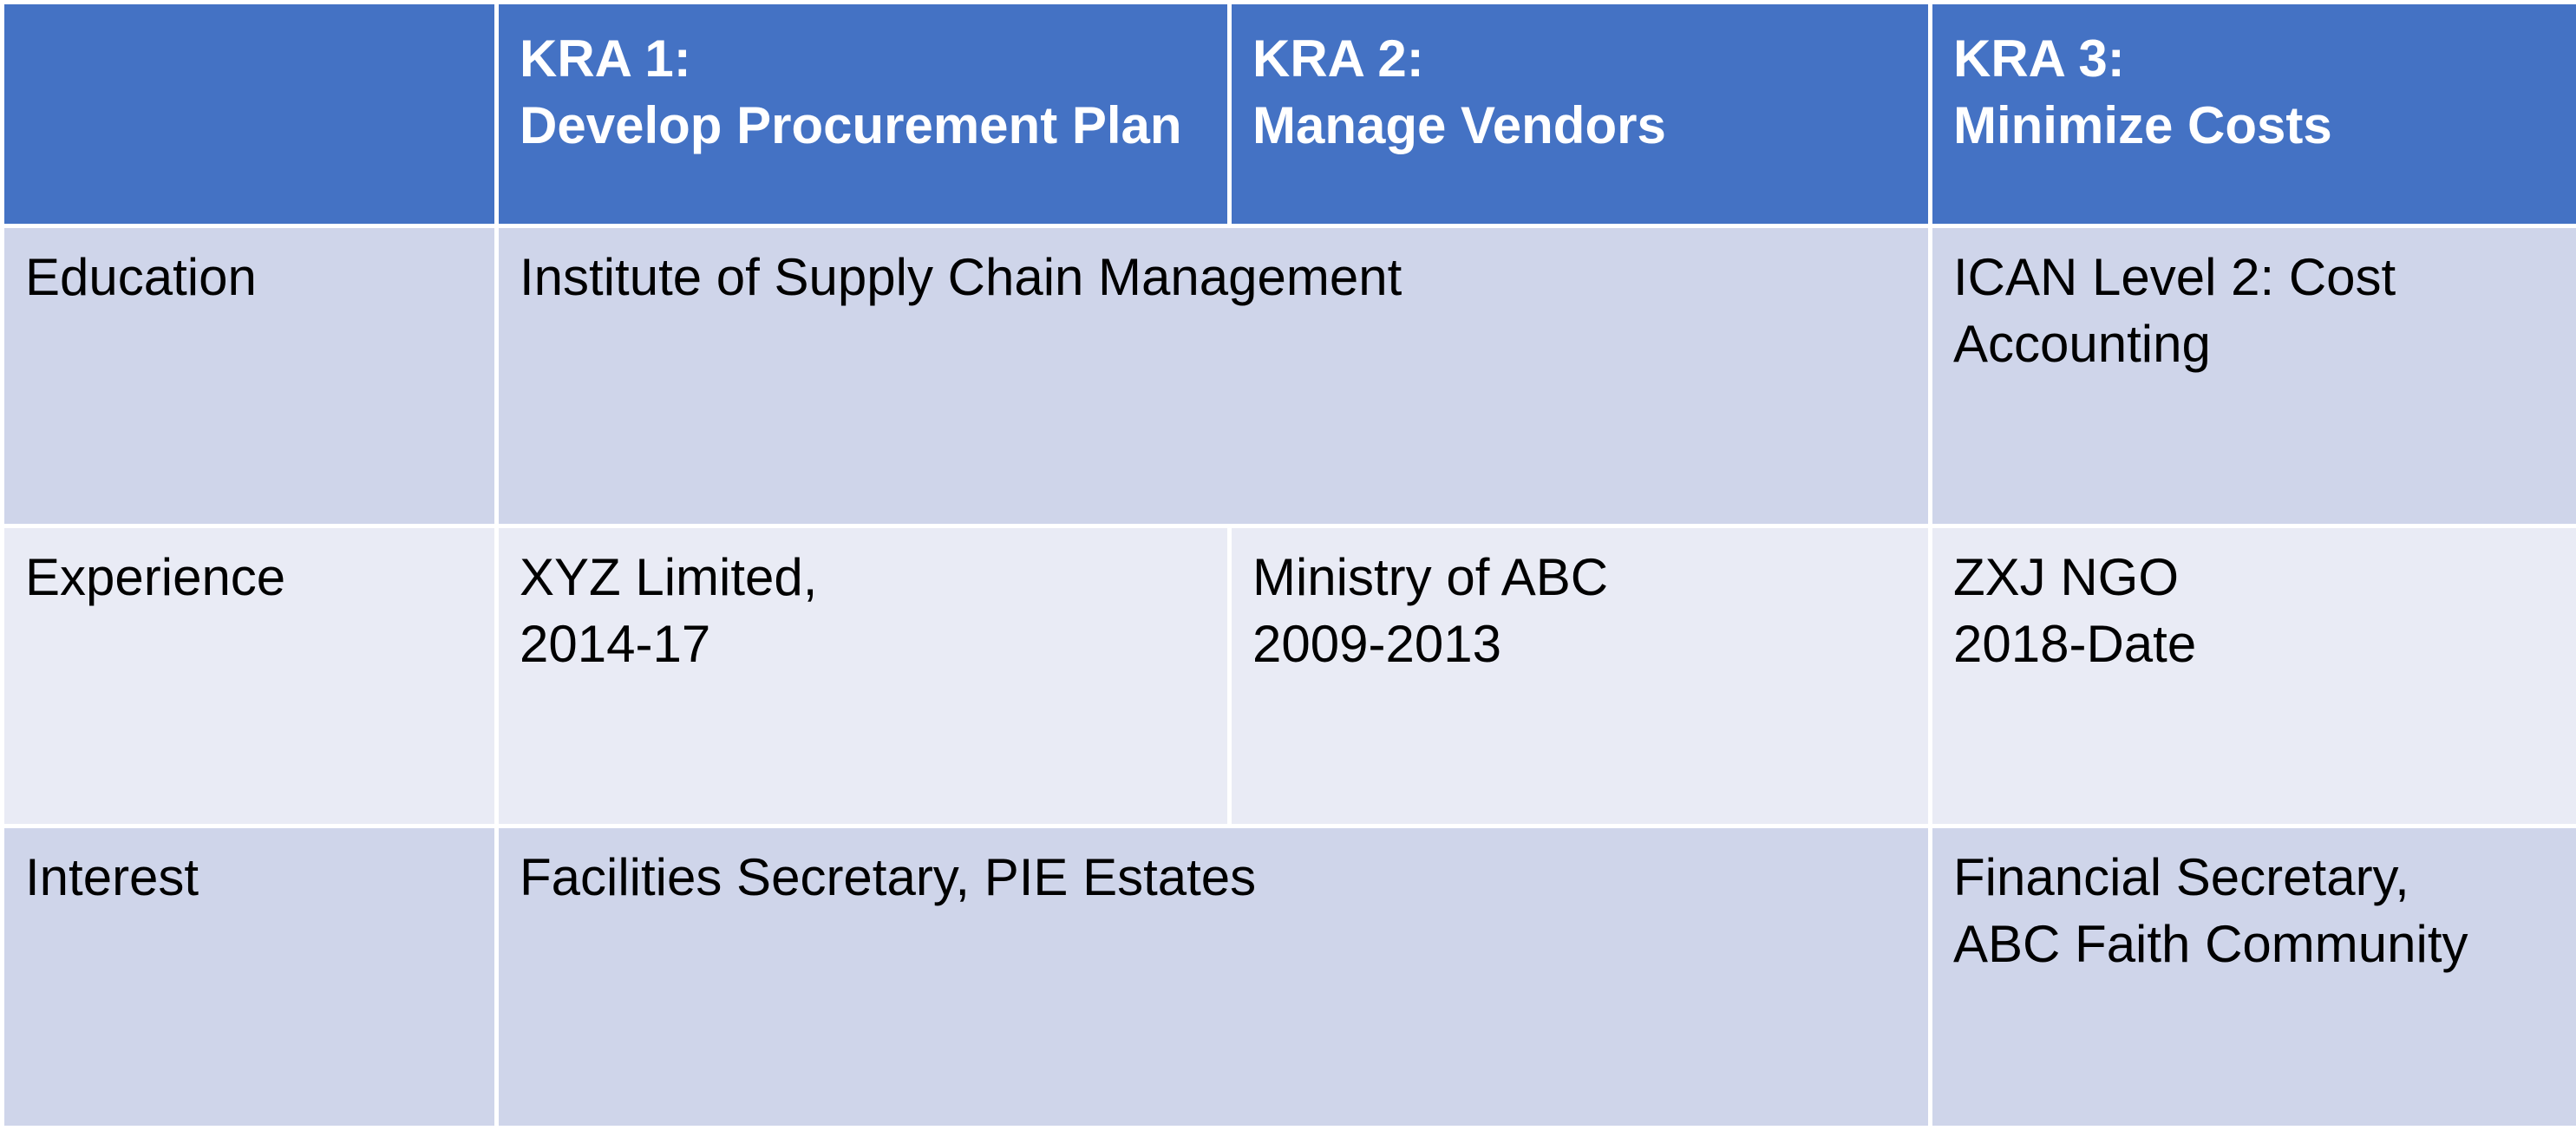  I want to click on experience-kra3-cell: ZXJ NGO 2018-Date, so click(2253, 676).